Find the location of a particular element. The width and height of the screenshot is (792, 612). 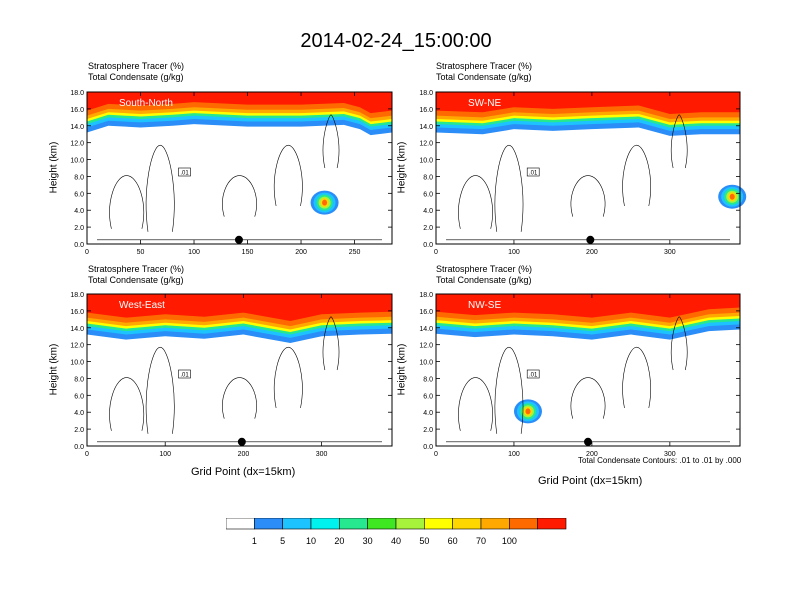

figure-title: 2014-02-24_15:00:00 is located at coordinates (396, 41).